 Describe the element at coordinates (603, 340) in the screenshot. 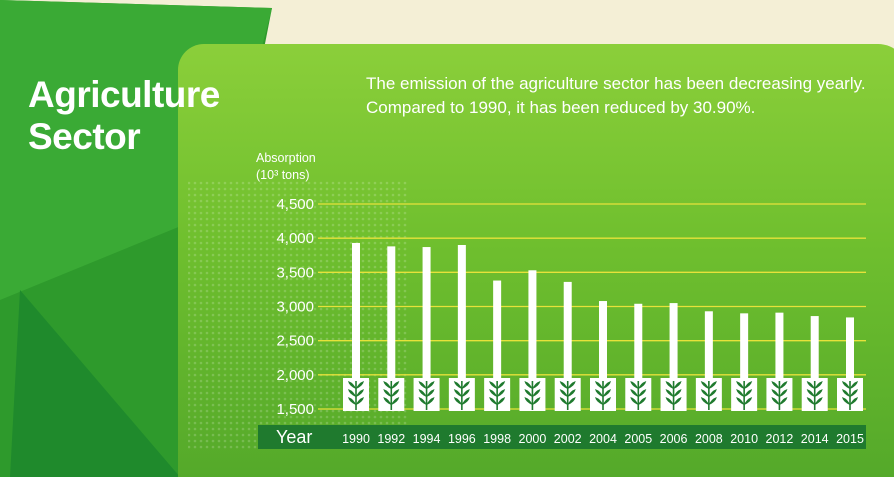

I see `bar-2004` at that location.